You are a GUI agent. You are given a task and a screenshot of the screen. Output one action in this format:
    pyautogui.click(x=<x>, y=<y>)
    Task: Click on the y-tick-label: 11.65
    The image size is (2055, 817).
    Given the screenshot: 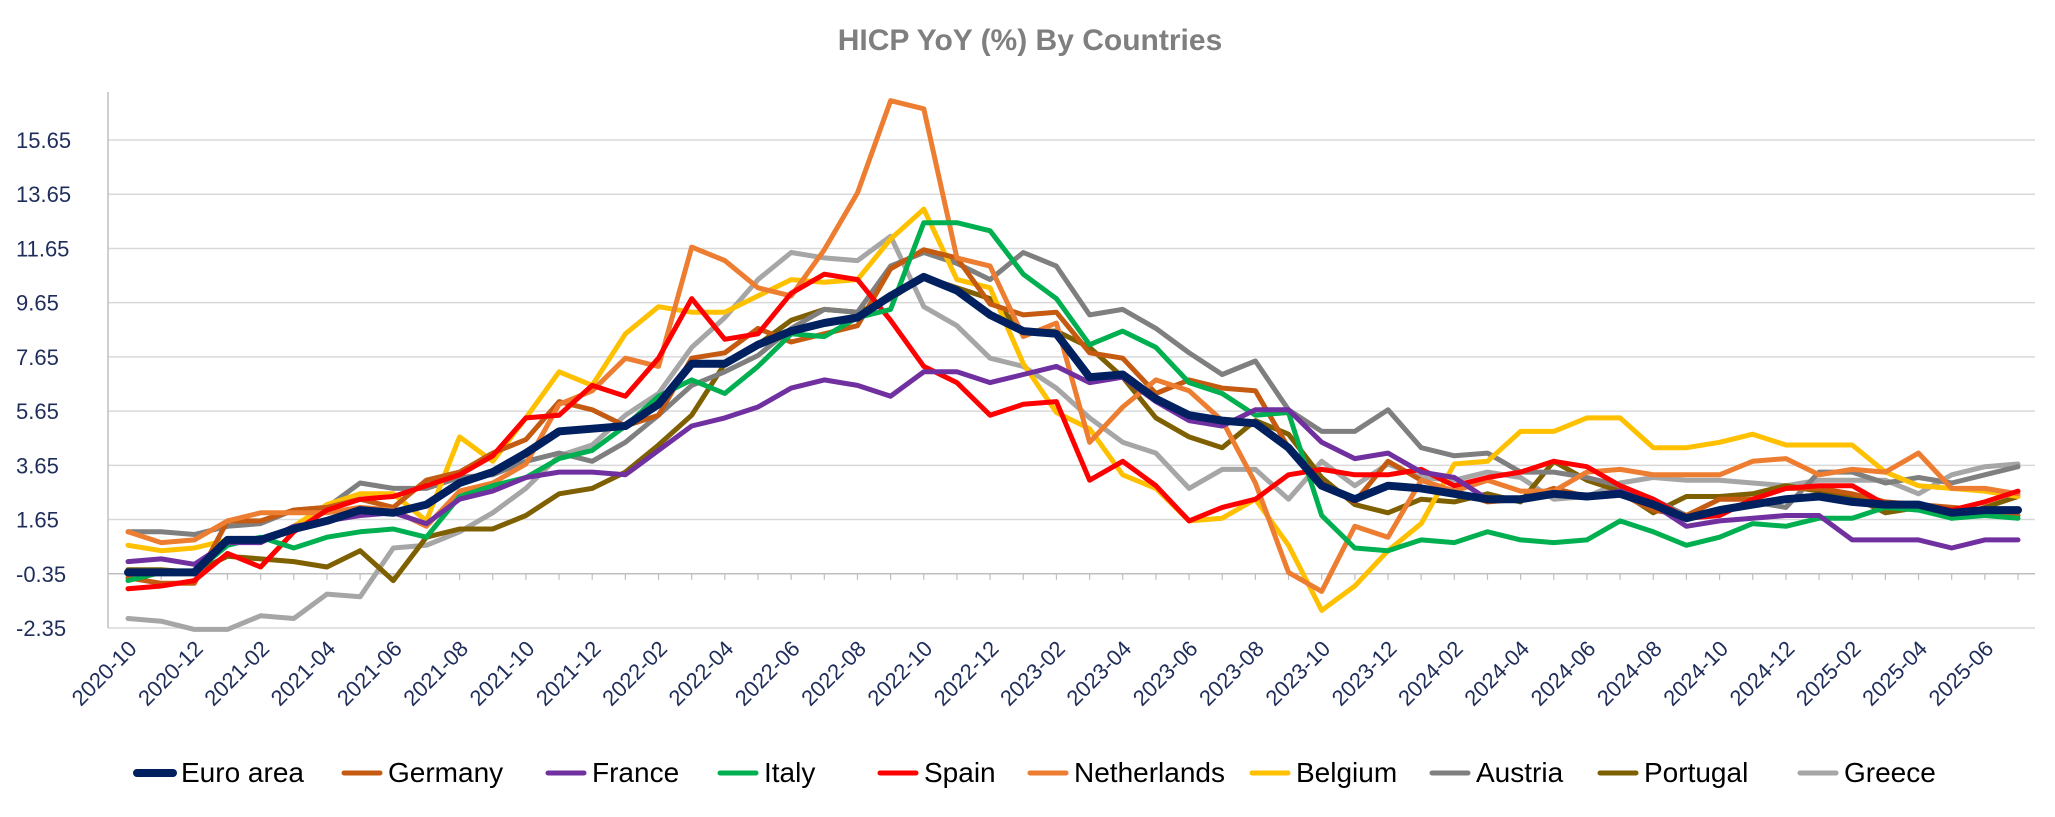 What is the action you would take?
    pyautogui.click(x=42, y=248)
    